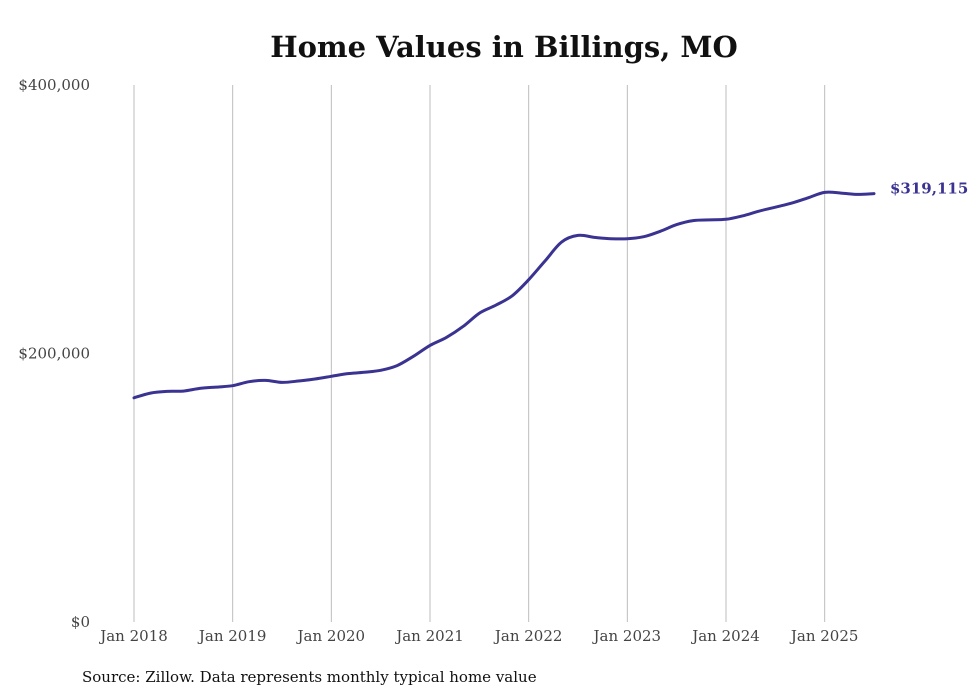 The height and width of the screenshot is (699, 980). Describe the element at coordinates (627, 636) in the screenshot. I see `x-tick-label: Jan 2023` at that location.